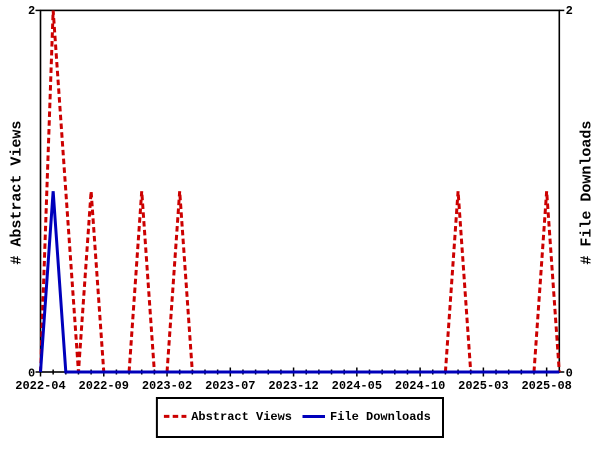 Image resolution: width=600 pixels, height=450 pixels. Describe the element at coordinates (293, 386) in the screenshot. I see `svg-text: 2023-12` at that location.